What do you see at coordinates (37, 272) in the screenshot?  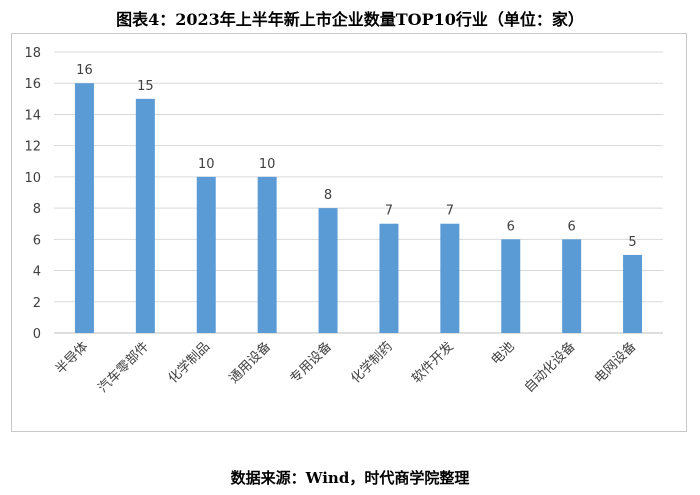 I see `y-tick-label: 4` at bounding box center [37, 272].